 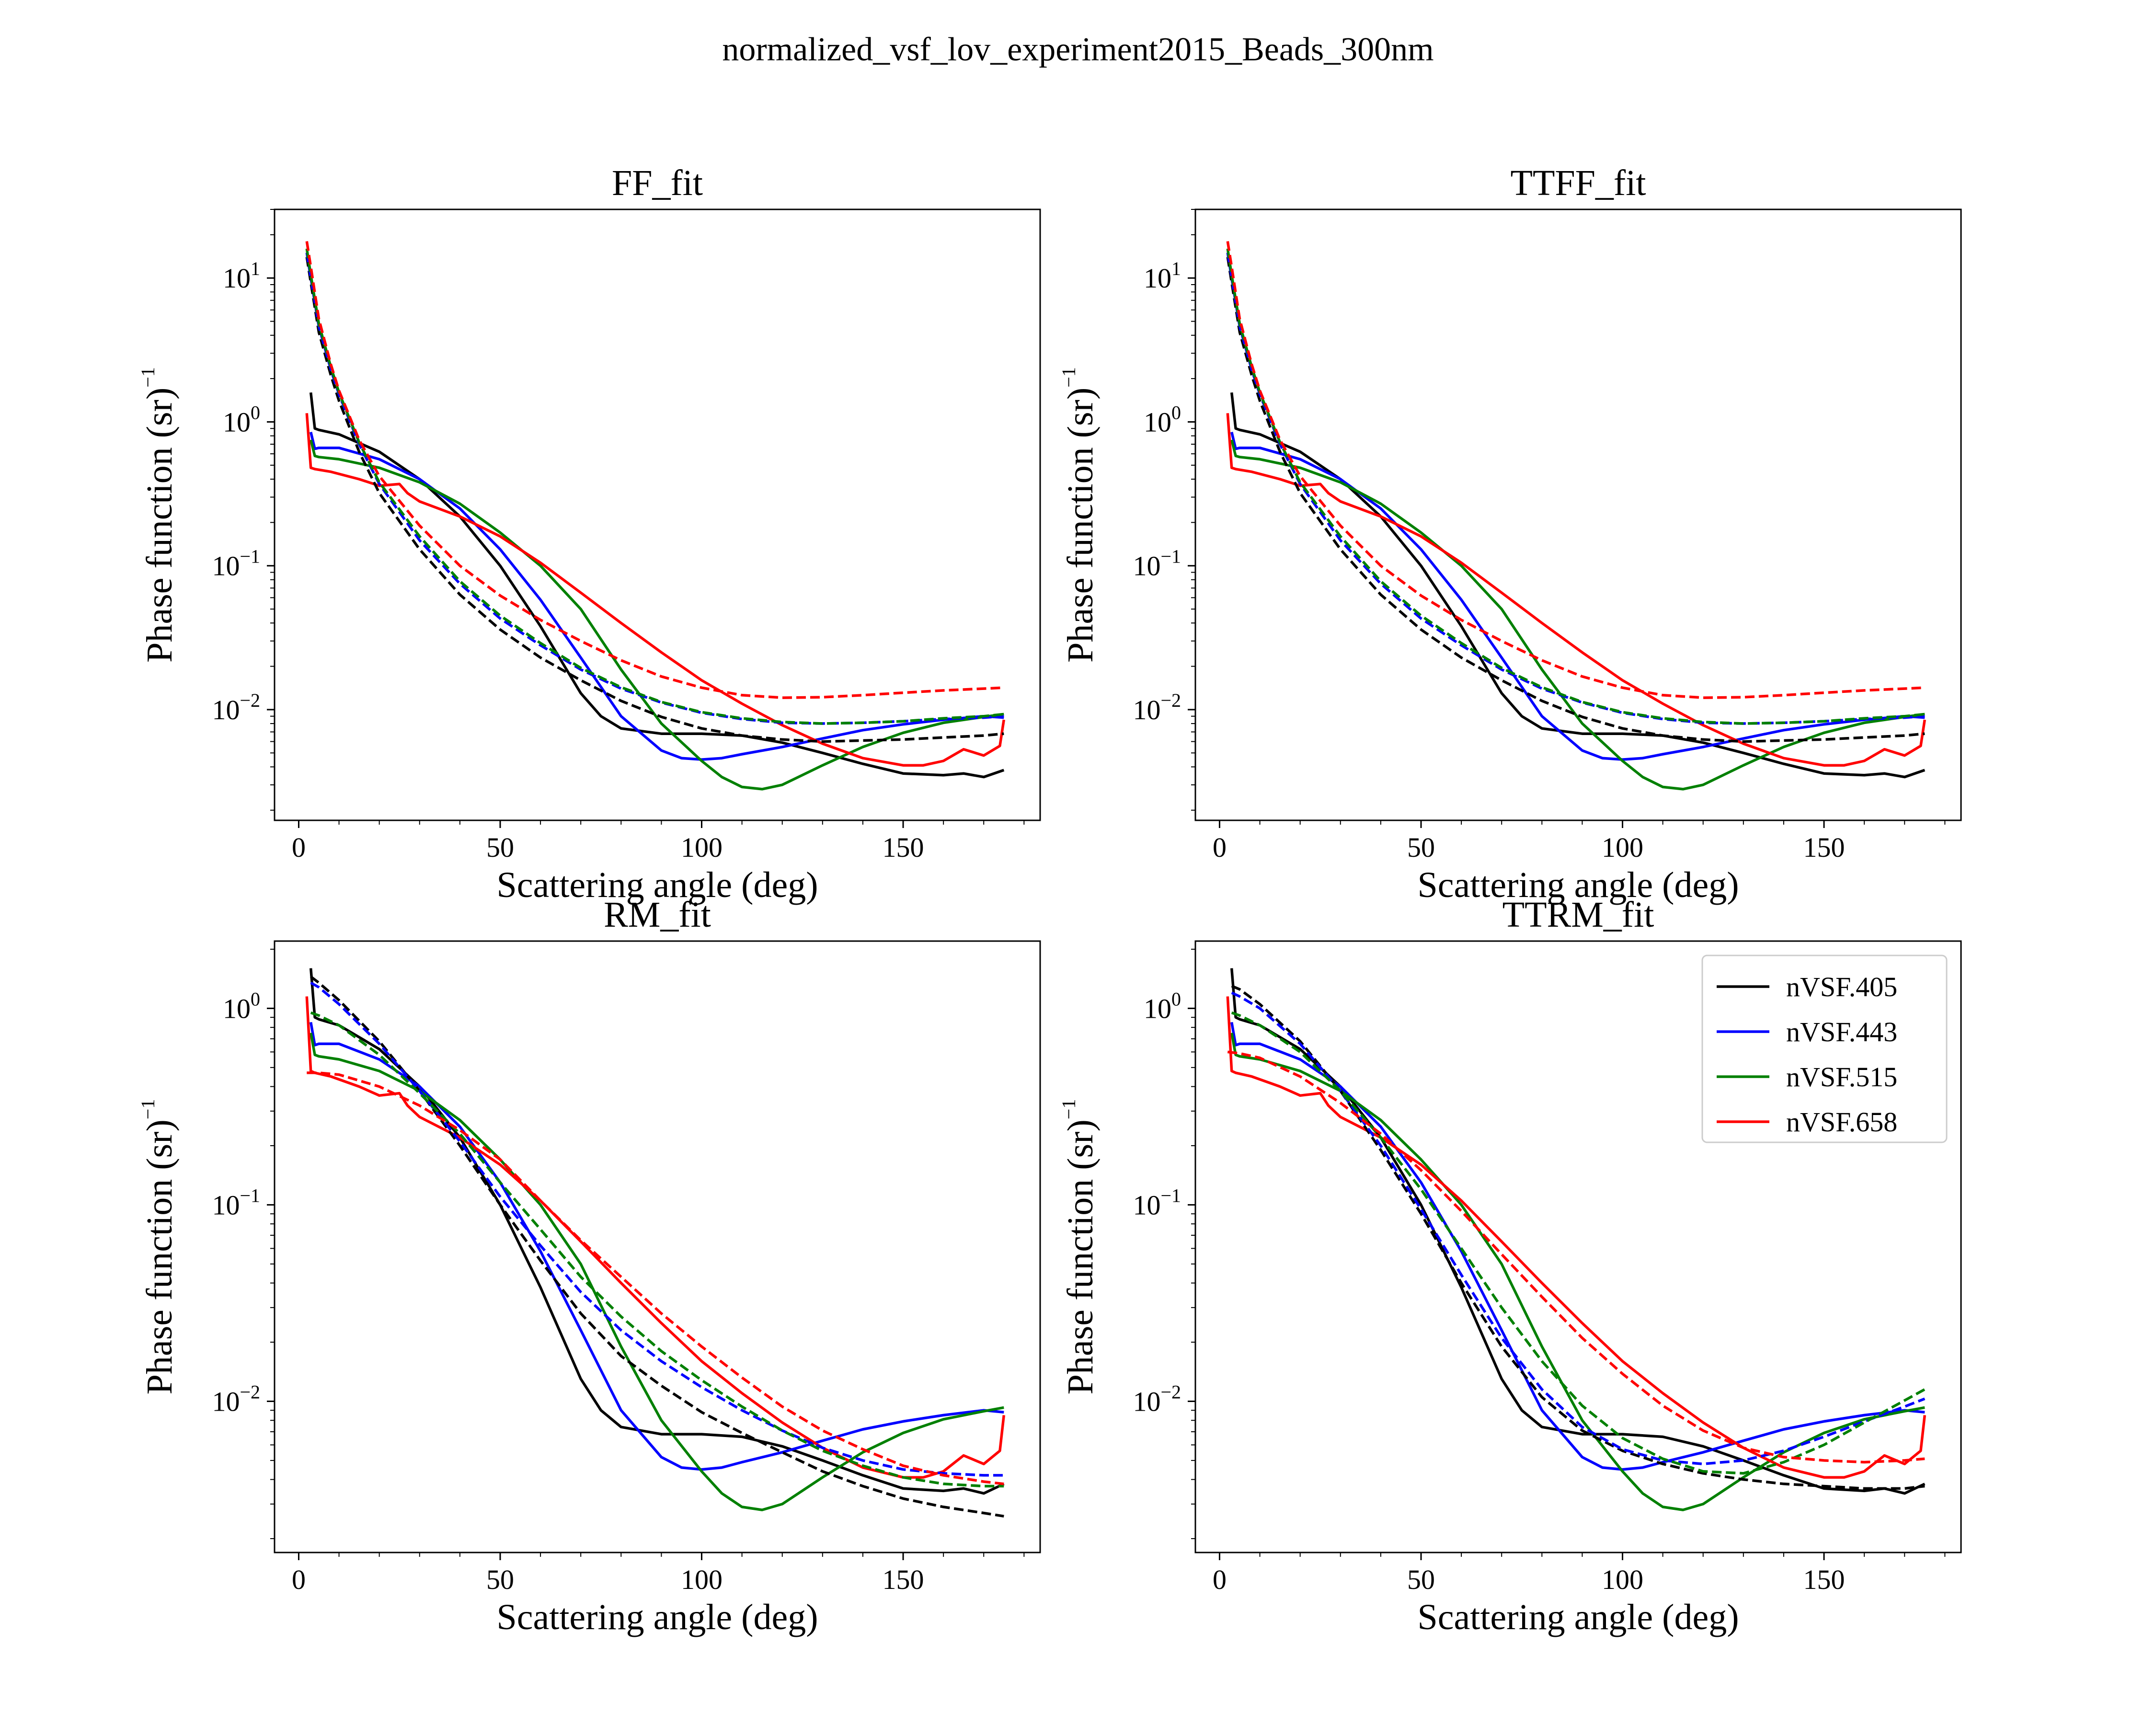 I want to click on panel-title: TTRM_fit, so click(x=1578, y=915).